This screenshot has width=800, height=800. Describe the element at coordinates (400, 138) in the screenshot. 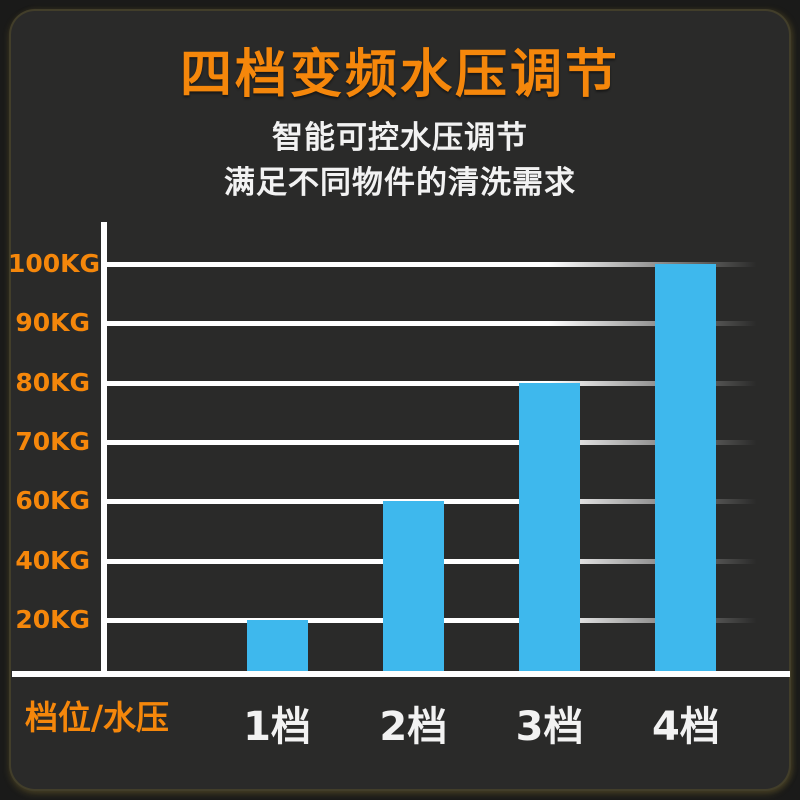

I see `subtitle-line-1: 智能可控水压调节` at that location.